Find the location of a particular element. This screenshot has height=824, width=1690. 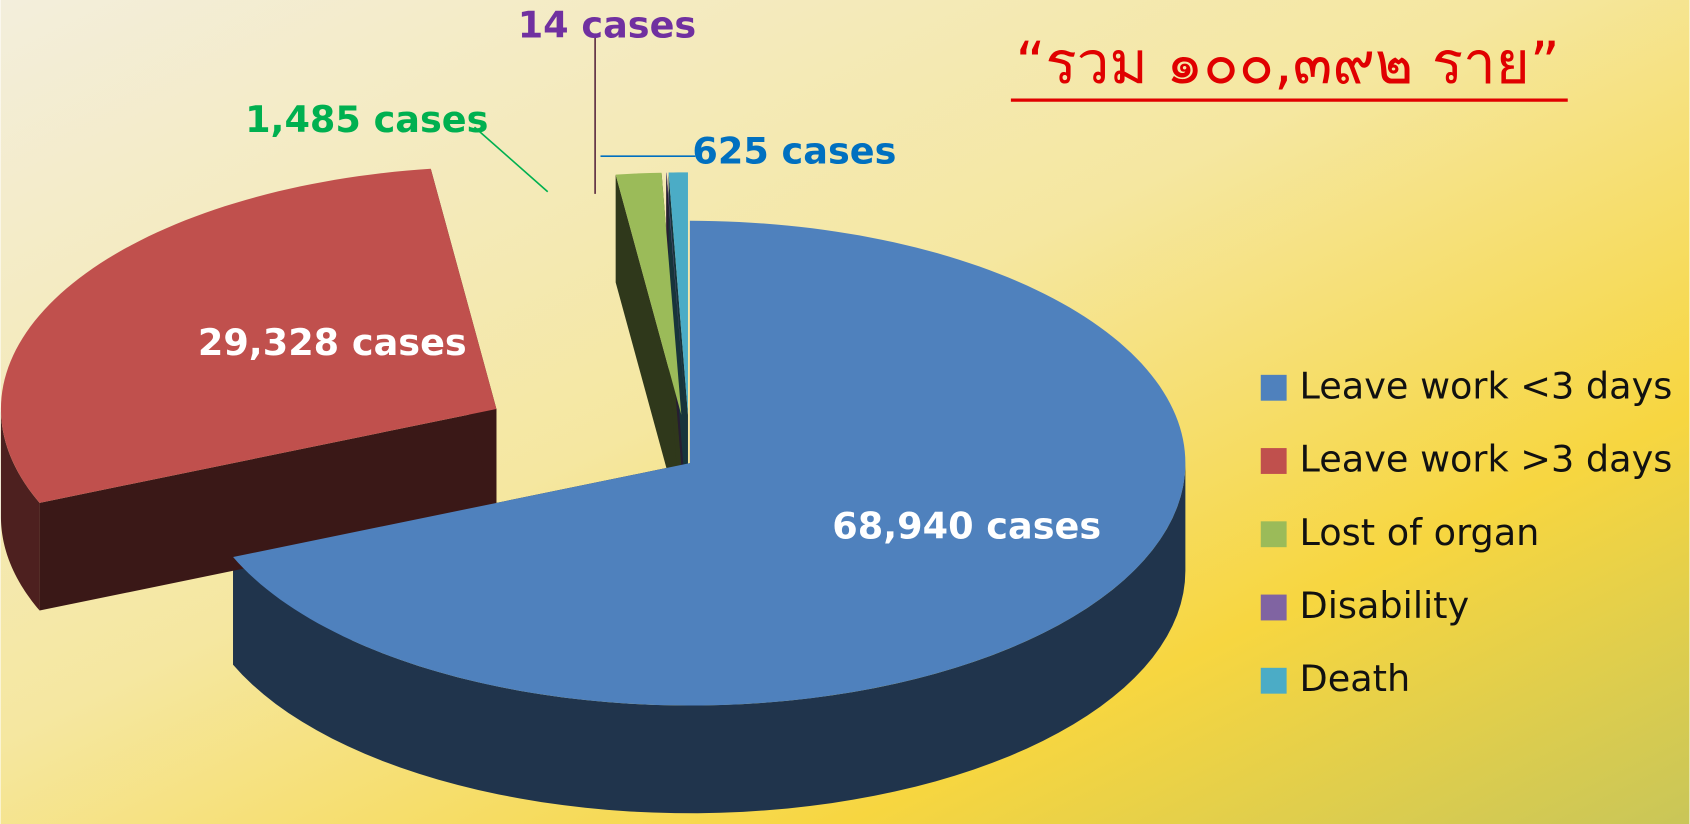

value-label: 29,328 cases is located at coordinates (332, 342).